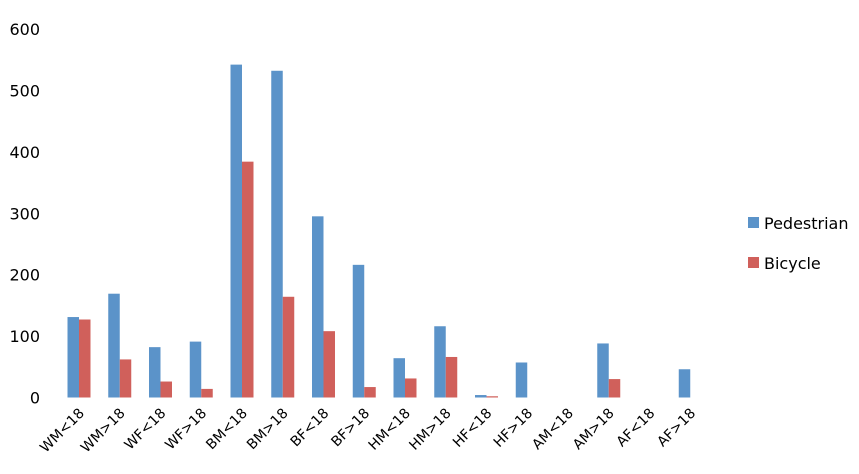 The height and width of the screenshot is (474, 859). Describe the element at coordinates (806, 223) in the screenshot. I see `legend-label-pedestrian: Pedestrian` at that location.